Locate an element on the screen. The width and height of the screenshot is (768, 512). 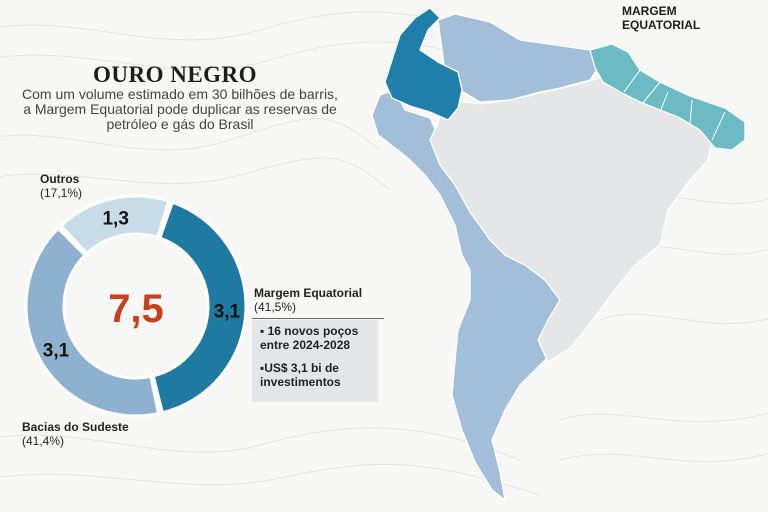
map-colombia is located at coordinates (423, 64).